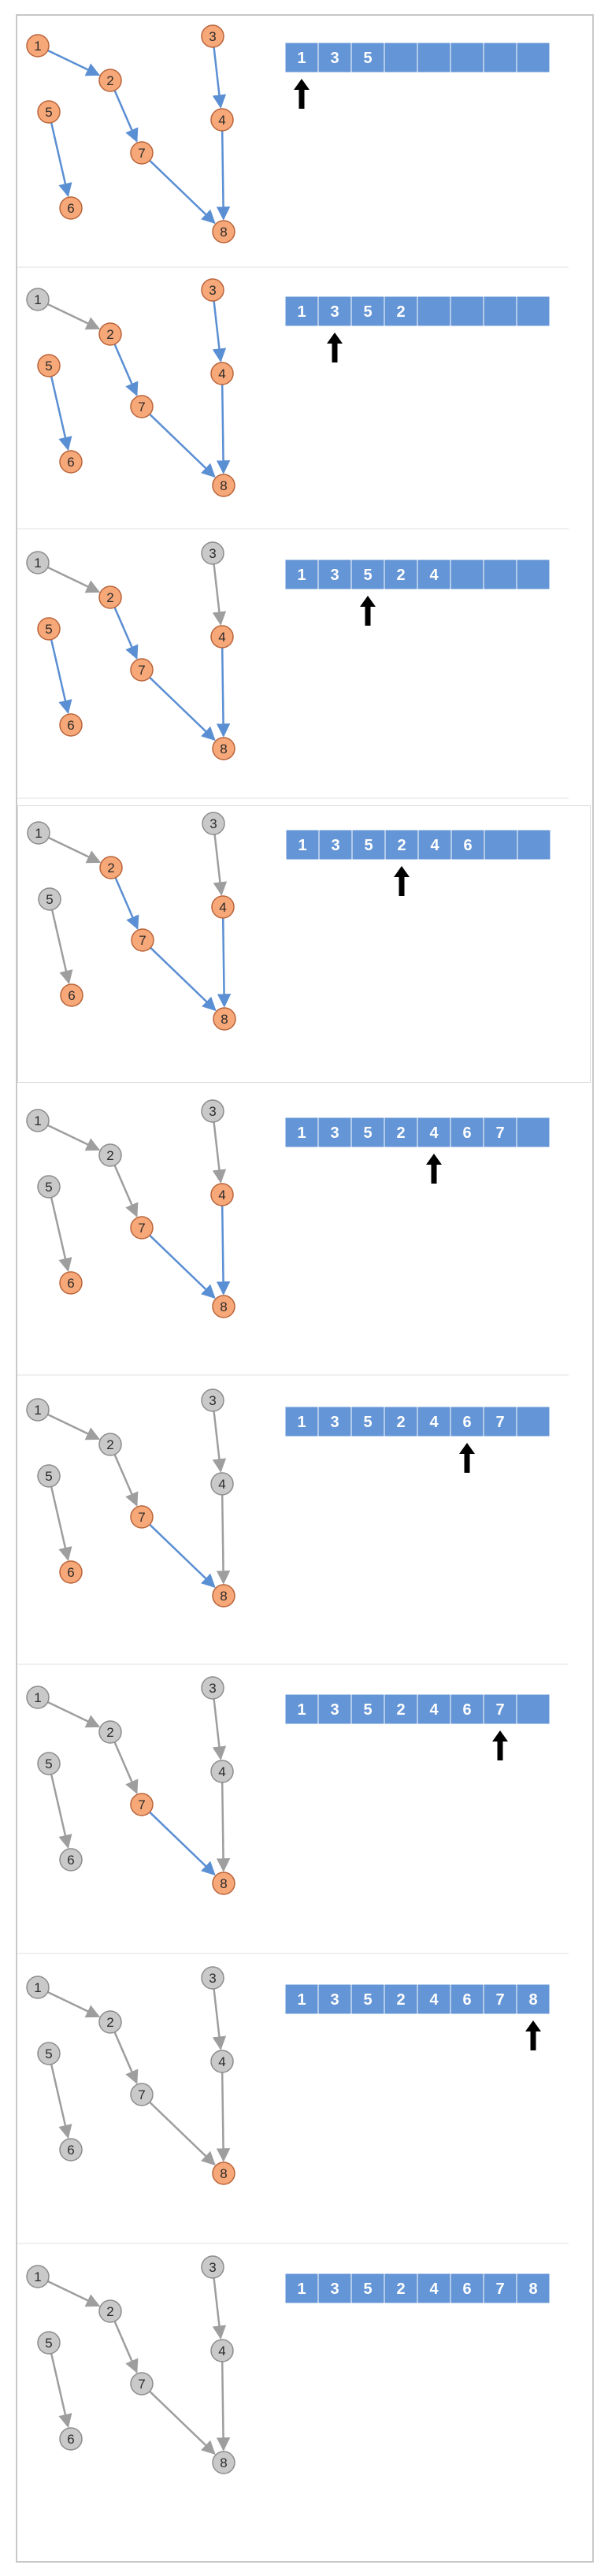 This screenshot has height=2576, width=608. I want to click on node-8: 8, so click(223, 485).